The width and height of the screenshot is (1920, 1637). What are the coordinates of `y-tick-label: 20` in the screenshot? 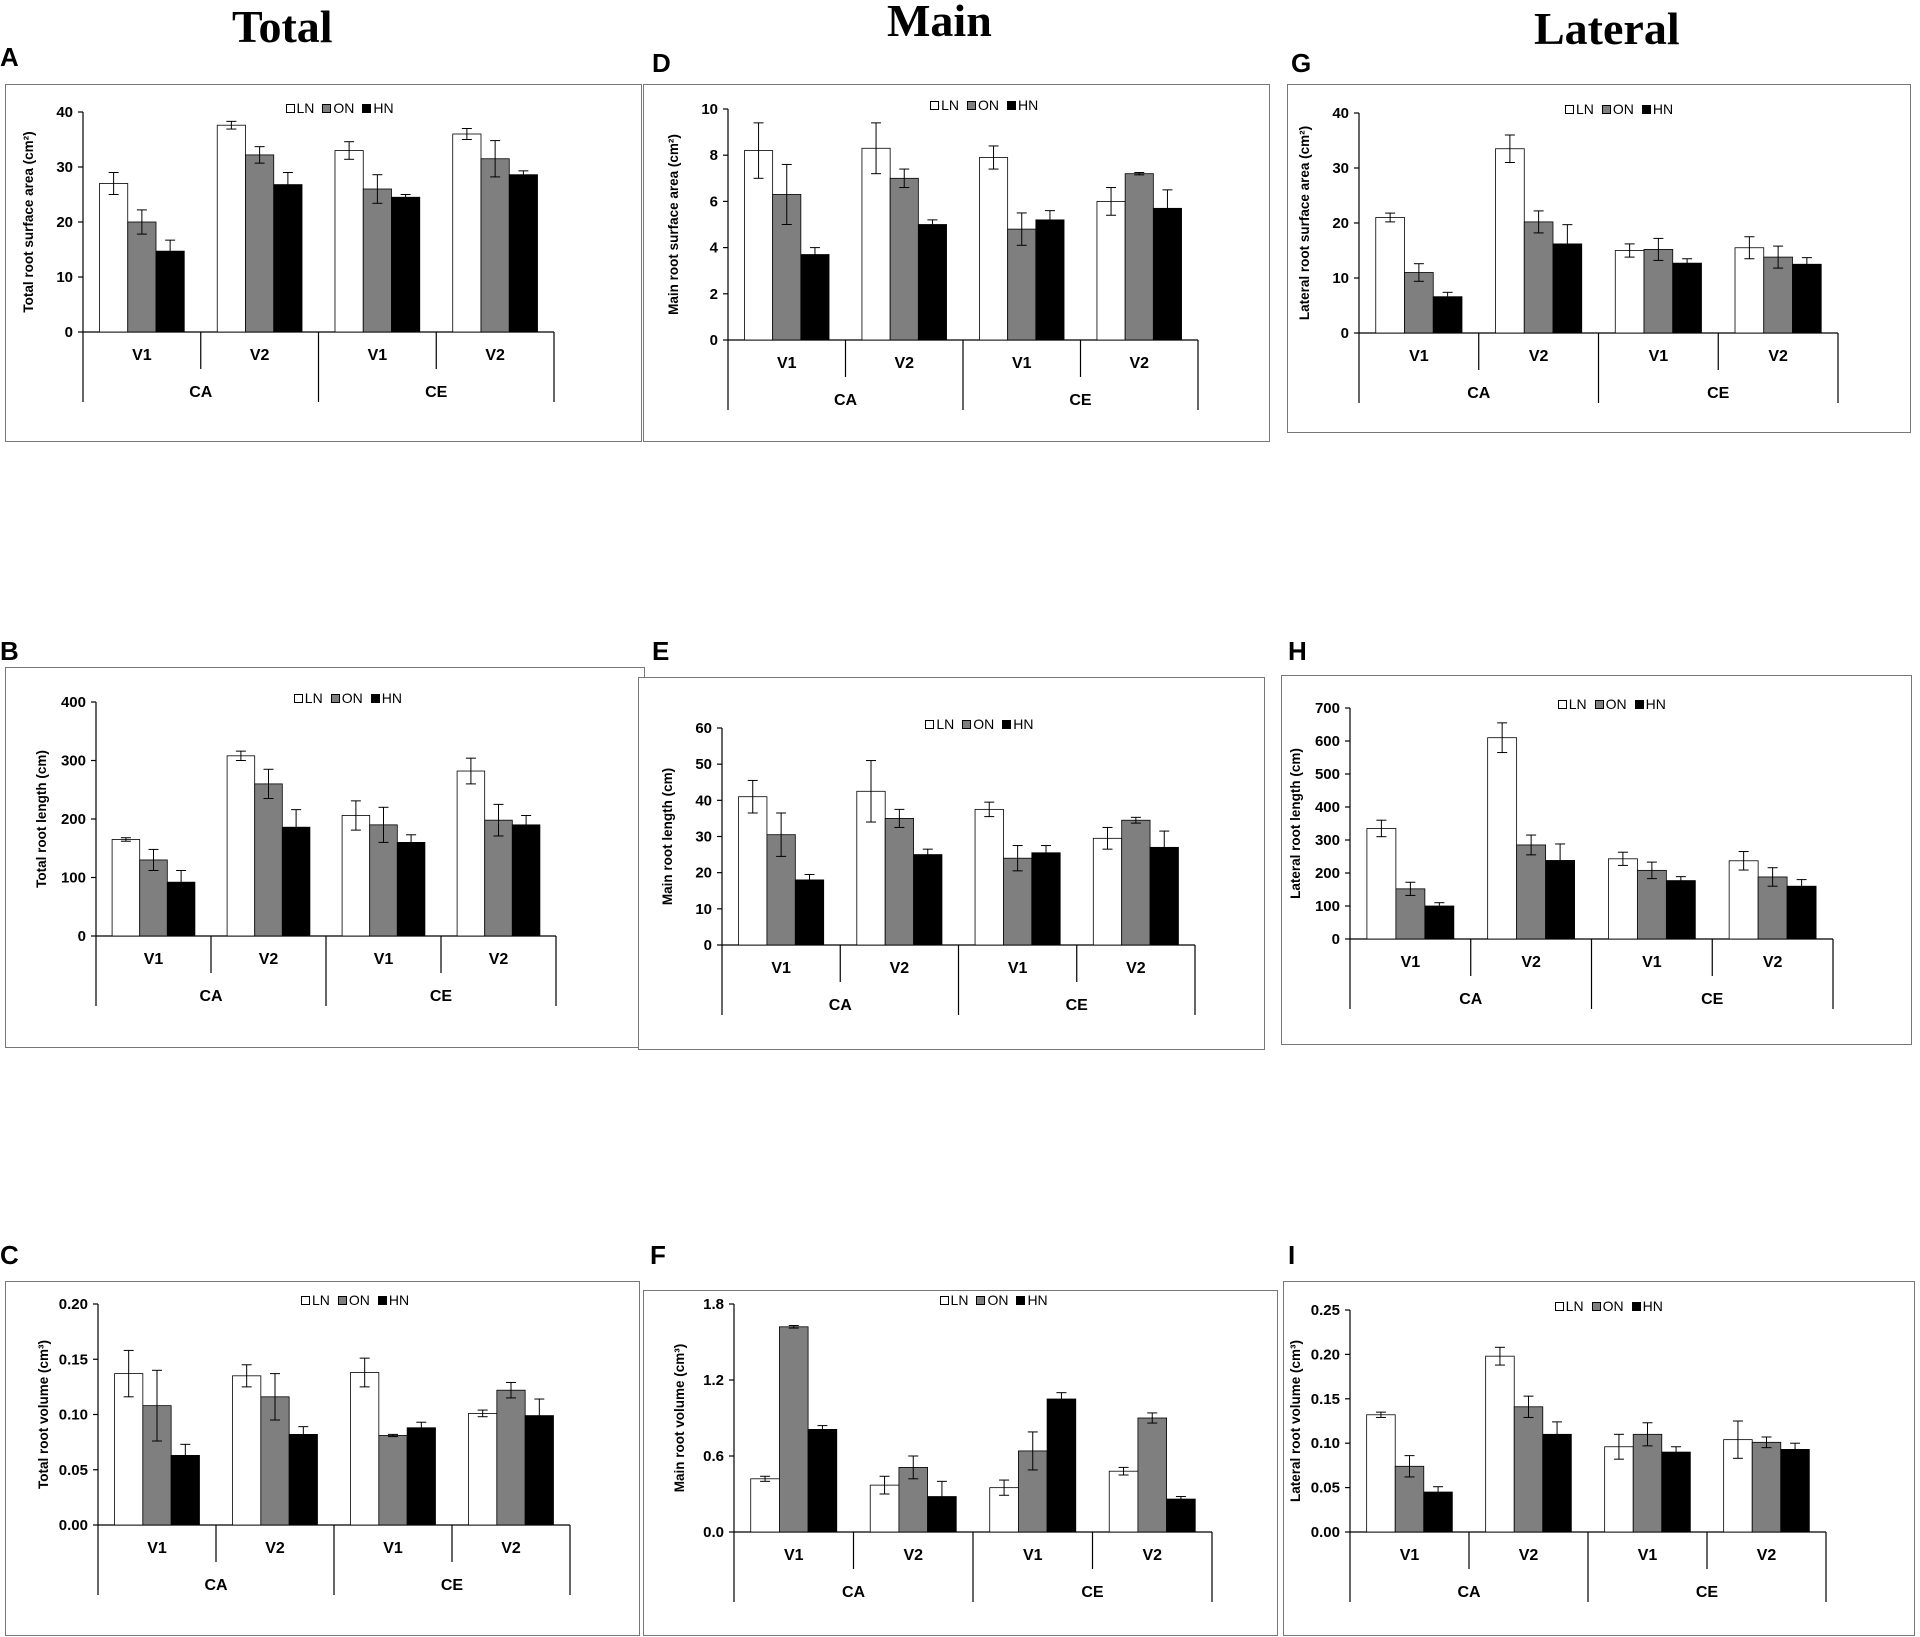 It's located at (1340, 223).